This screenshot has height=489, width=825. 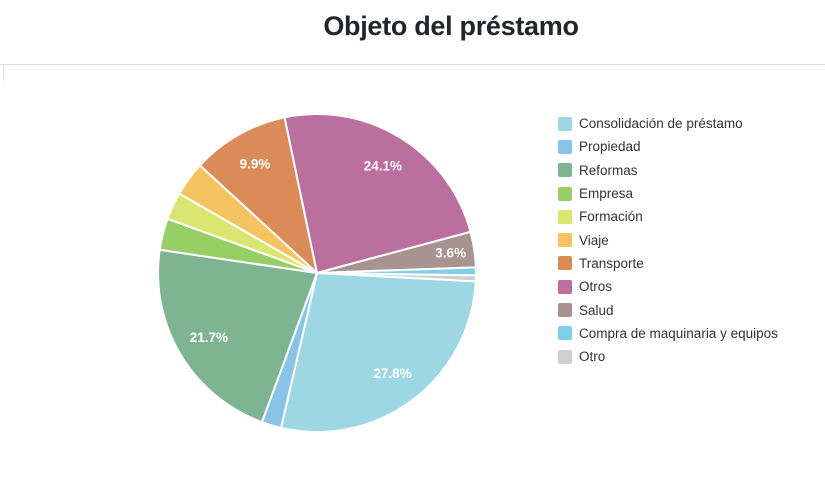 I want to click on legend-item-otro: Otro, so click(x=668, y=356).